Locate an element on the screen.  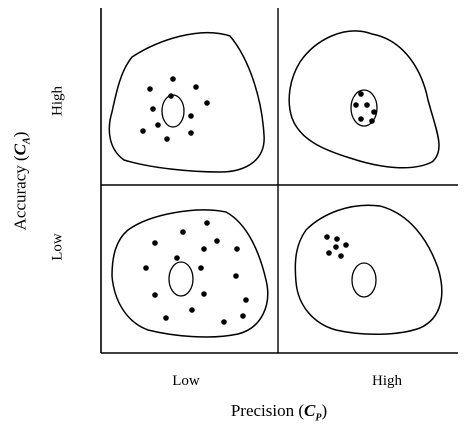
quadrant-low-accuracy-high-precision is located at coordinates (368, 269).